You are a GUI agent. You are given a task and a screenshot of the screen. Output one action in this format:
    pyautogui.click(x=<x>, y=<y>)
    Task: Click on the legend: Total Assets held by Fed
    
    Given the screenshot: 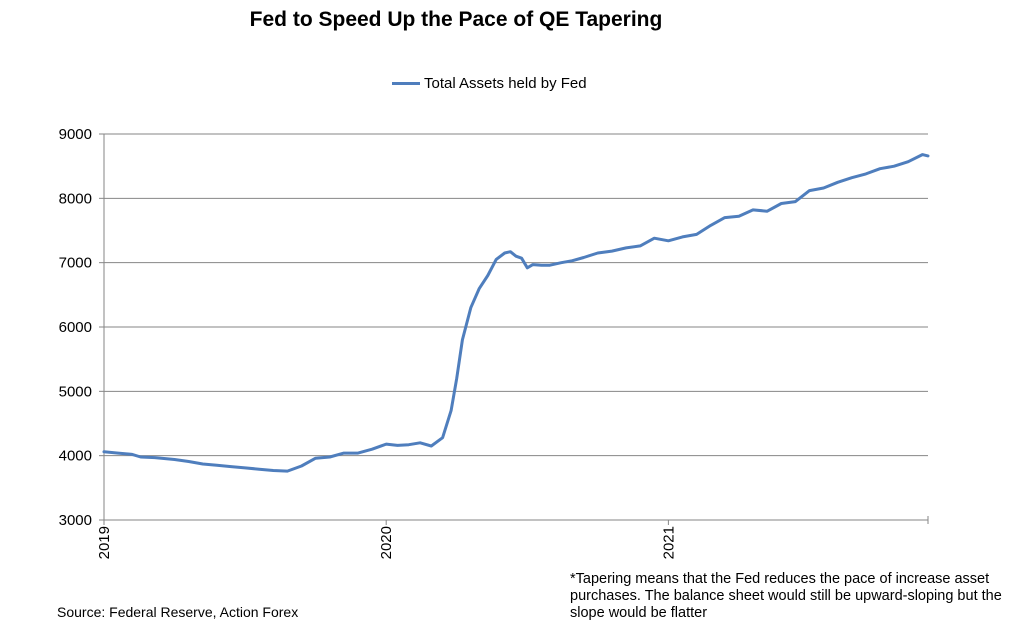 What is the action you would take?
    pyautogui.click(x=489, y=83)
    